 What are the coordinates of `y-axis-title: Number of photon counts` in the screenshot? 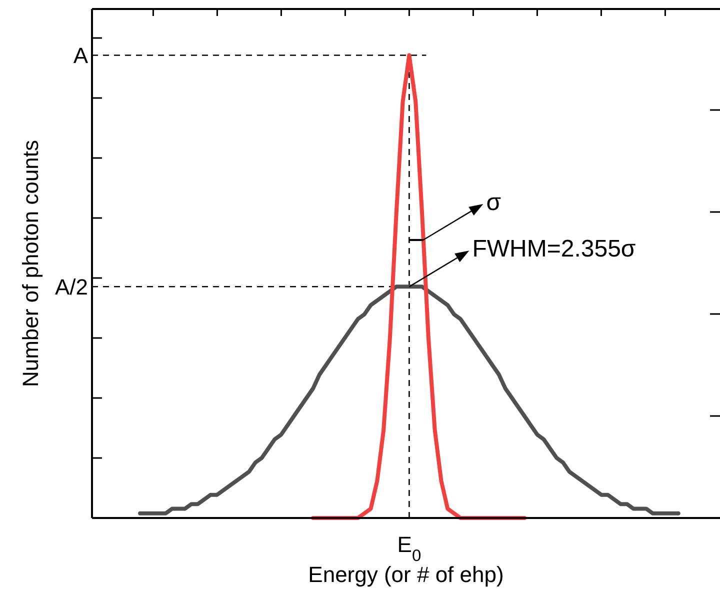 It's located at (30, 264).